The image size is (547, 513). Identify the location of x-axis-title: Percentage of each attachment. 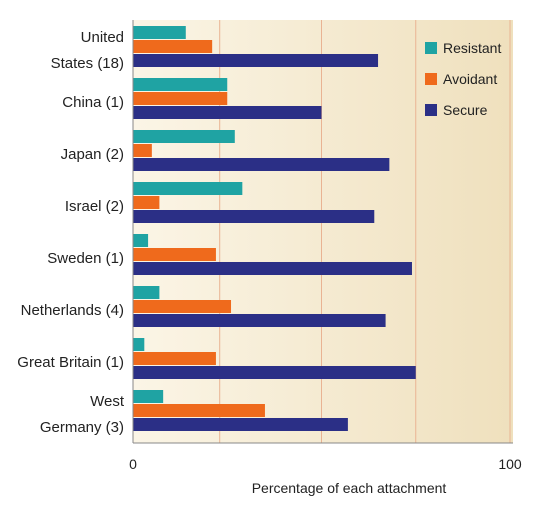
(349, 488).